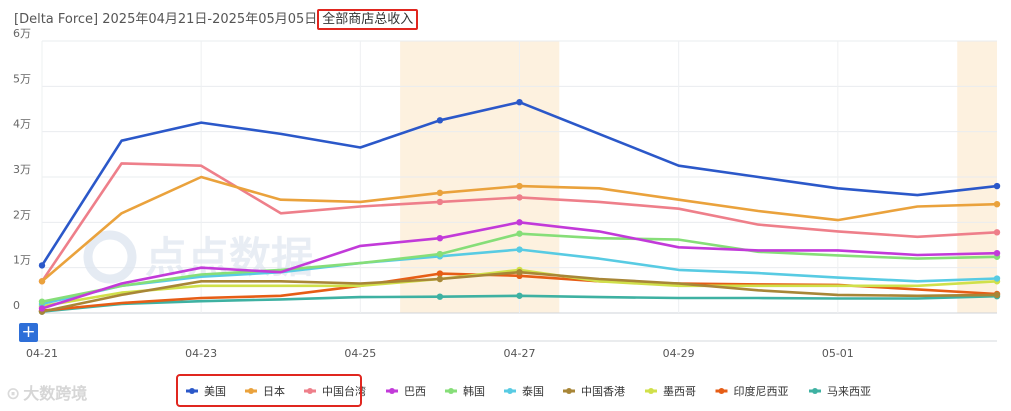  I want to click on corner-logo: ⊙ 大数跨境, so click(46, 392).